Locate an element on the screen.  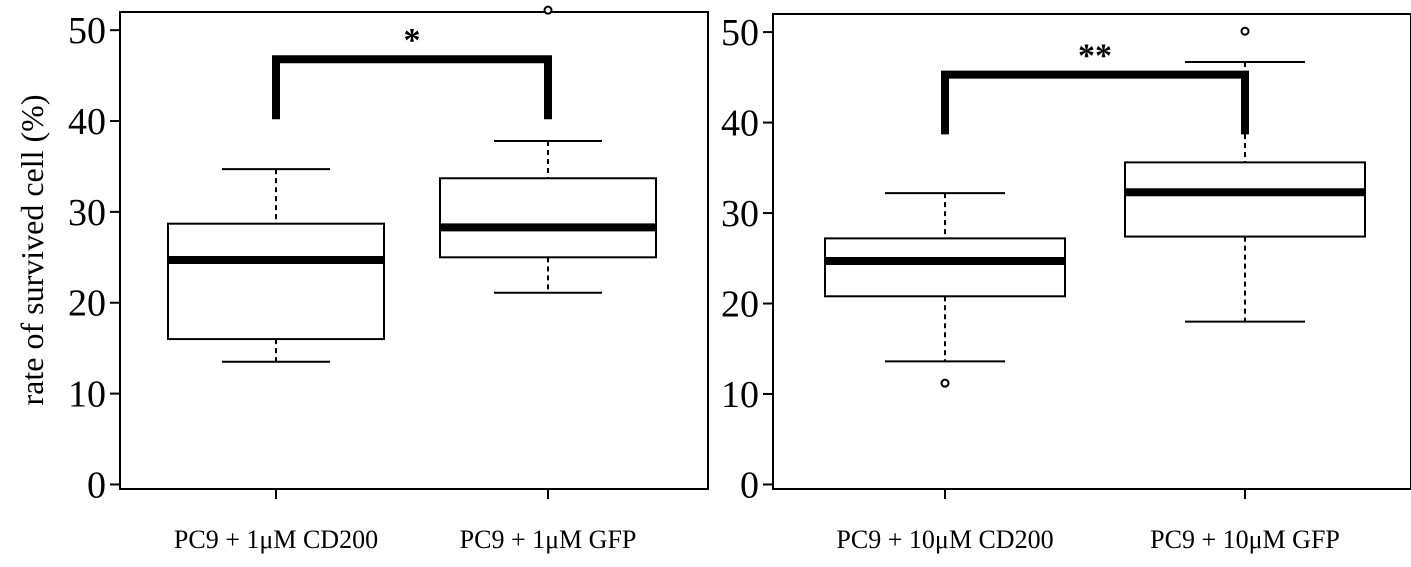
x-category-label: PC9 + 1μM CD200 is located at coordinates (276, 539).